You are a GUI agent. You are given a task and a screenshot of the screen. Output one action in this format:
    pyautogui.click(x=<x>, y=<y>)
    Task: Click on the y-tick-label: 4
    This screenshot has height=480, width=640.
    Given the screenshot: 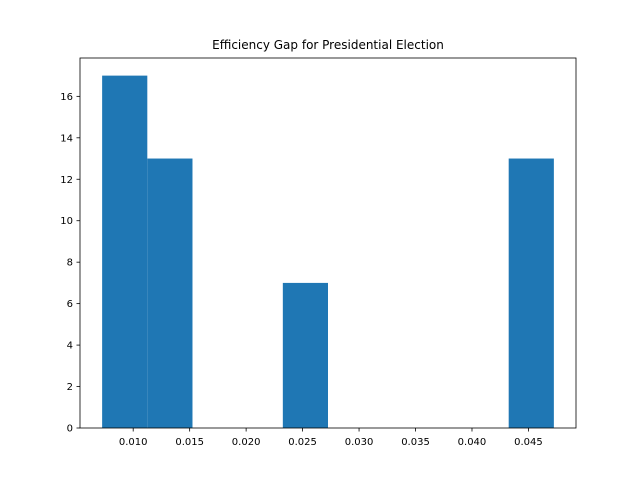 What is the action you would take?
    pyautogui.click(x=70, y=346)
    